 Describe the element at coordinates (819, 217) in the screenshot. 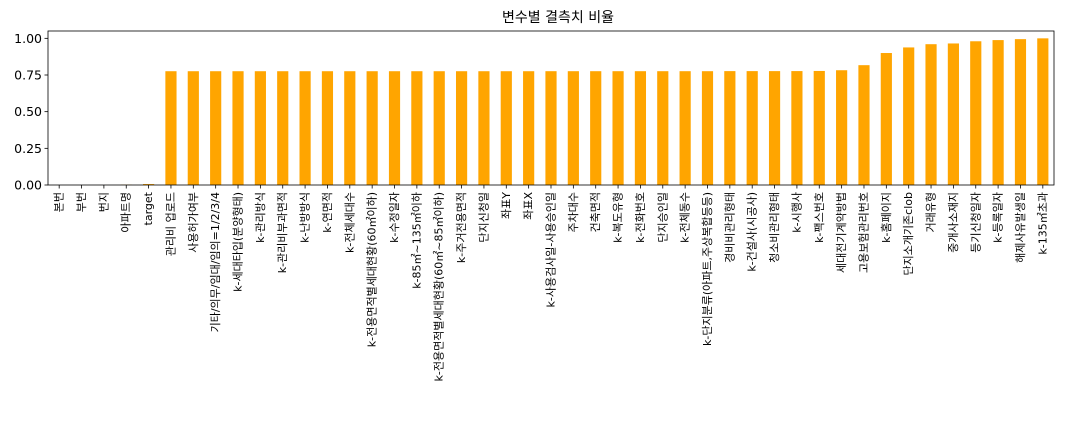

I see `x-tick-label-34: k-팩스번호` at that location.